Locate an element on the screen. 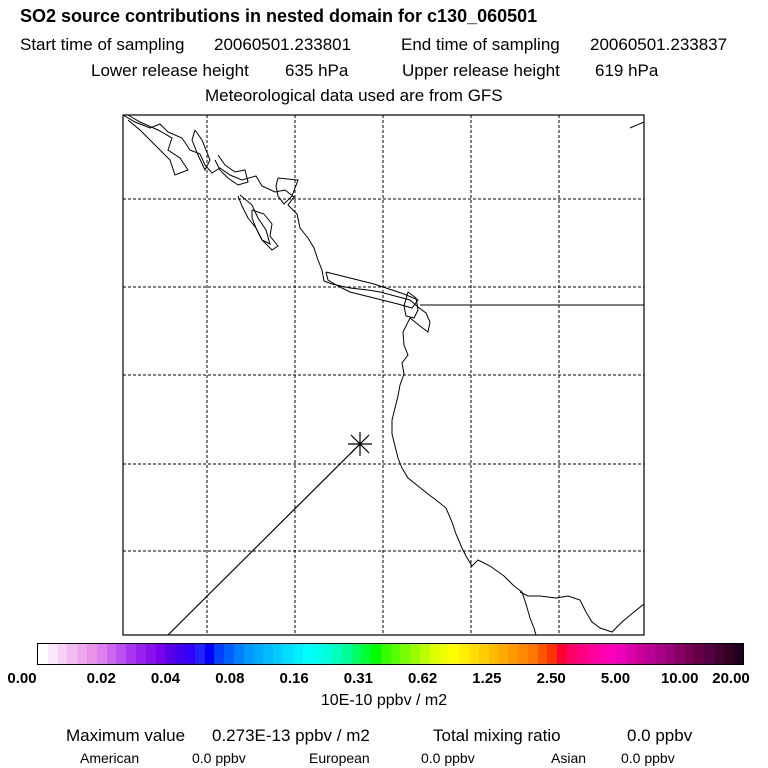  met-data-note: Meteorological data used are from GFS is located at coordinates (354, 95).